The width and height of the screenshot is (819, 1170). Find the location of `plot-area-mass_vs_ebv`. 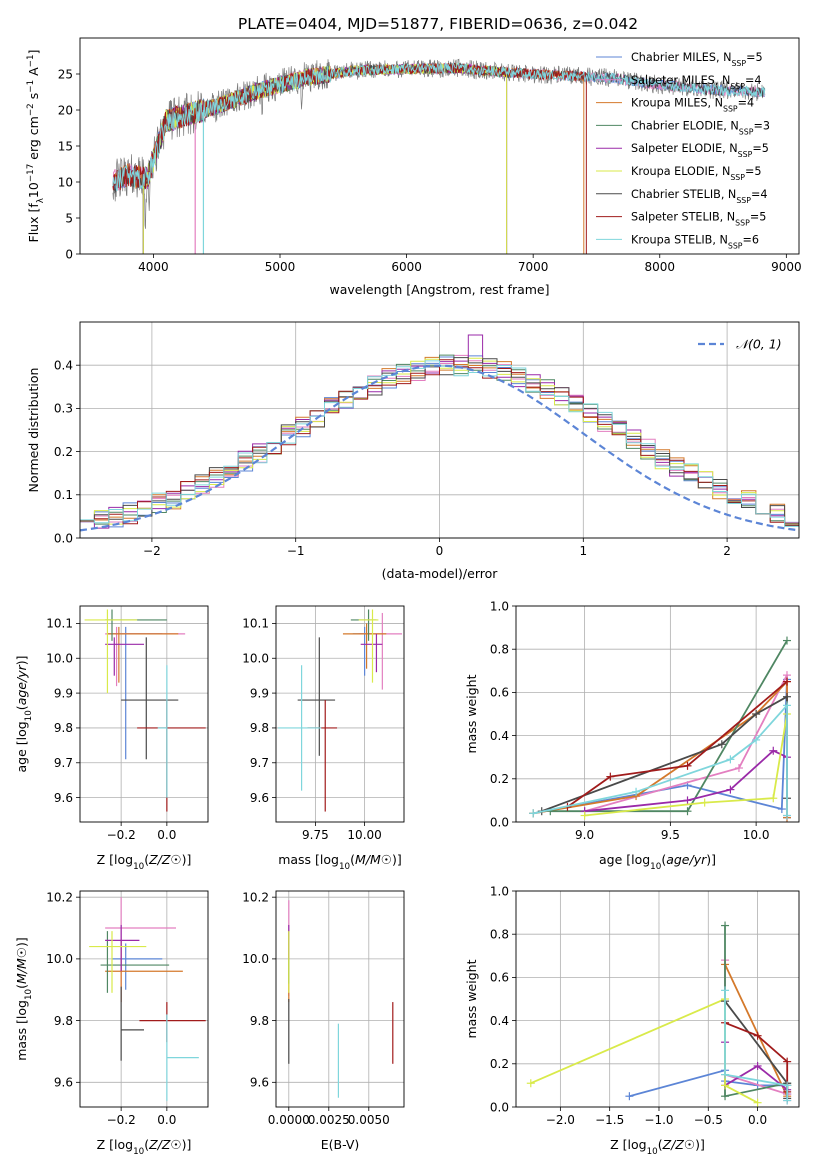

plot-area-mass_vs_ebv is located at coordinates (341, 999).